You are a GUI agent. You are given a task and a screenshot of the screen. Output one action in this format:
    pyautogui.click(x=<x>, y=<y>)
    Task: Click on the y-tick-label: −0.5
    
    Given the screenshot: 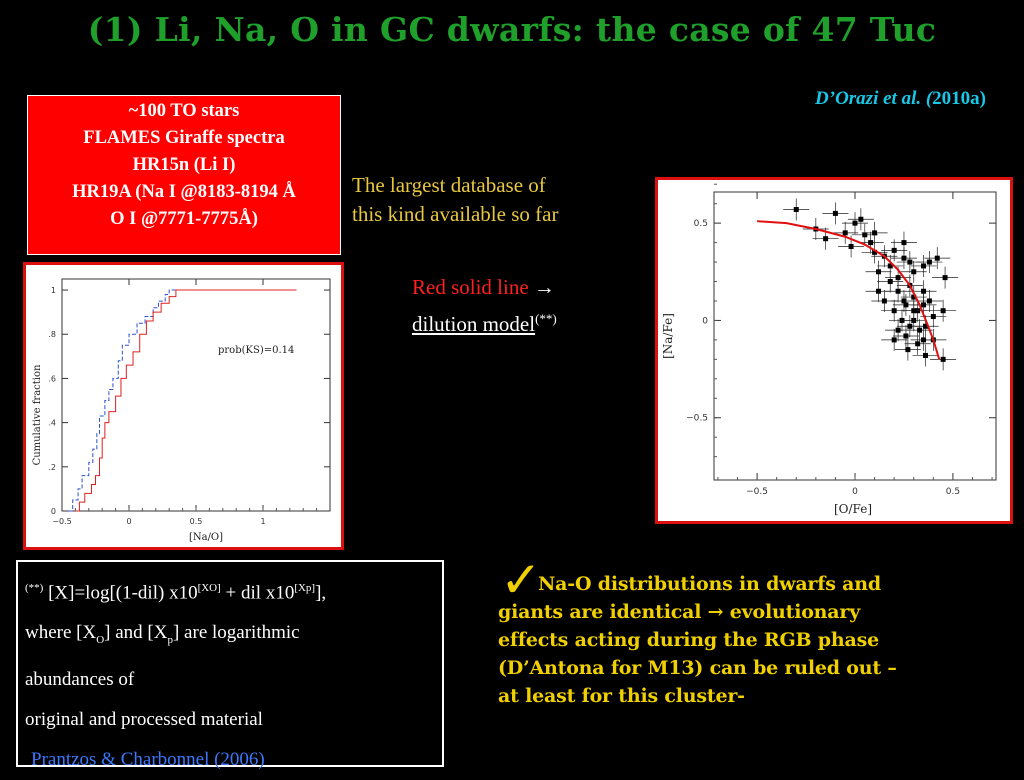 What is the action you would take?
    pyautogui.click(x=697, y=419)
    